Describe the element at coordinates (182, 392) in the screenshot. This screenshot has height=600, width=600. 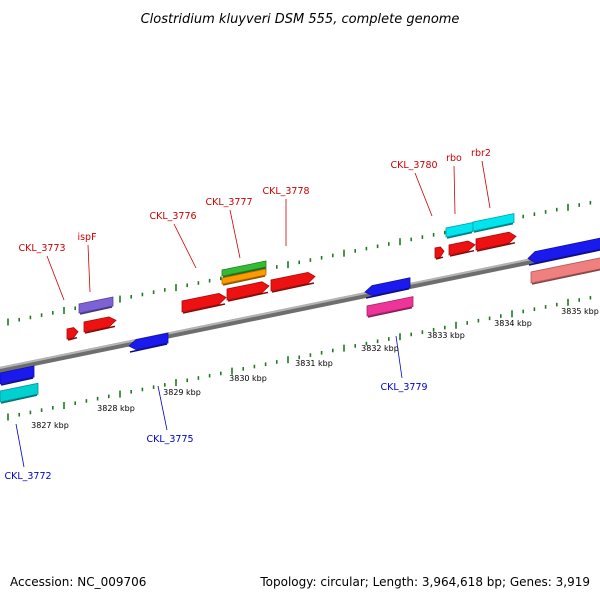
I see `kbp-tick-label: 3829 kbp` at that location.